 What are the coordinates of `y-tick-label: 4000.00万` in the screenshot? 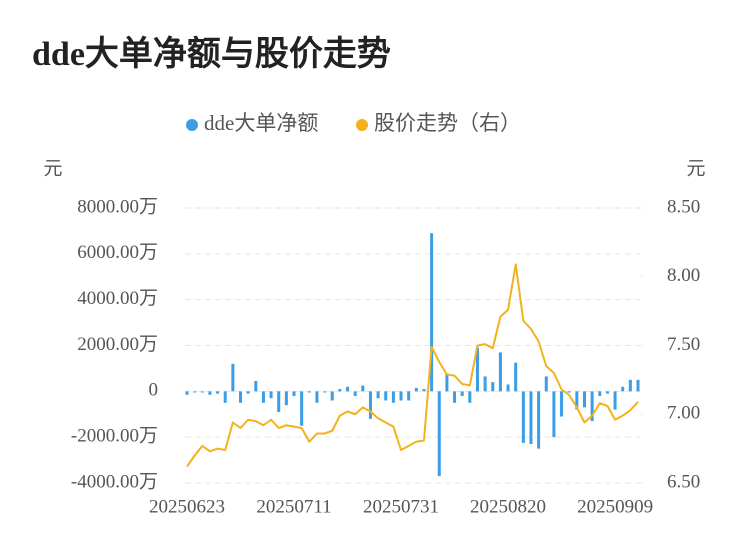 It's located at (117, 298).